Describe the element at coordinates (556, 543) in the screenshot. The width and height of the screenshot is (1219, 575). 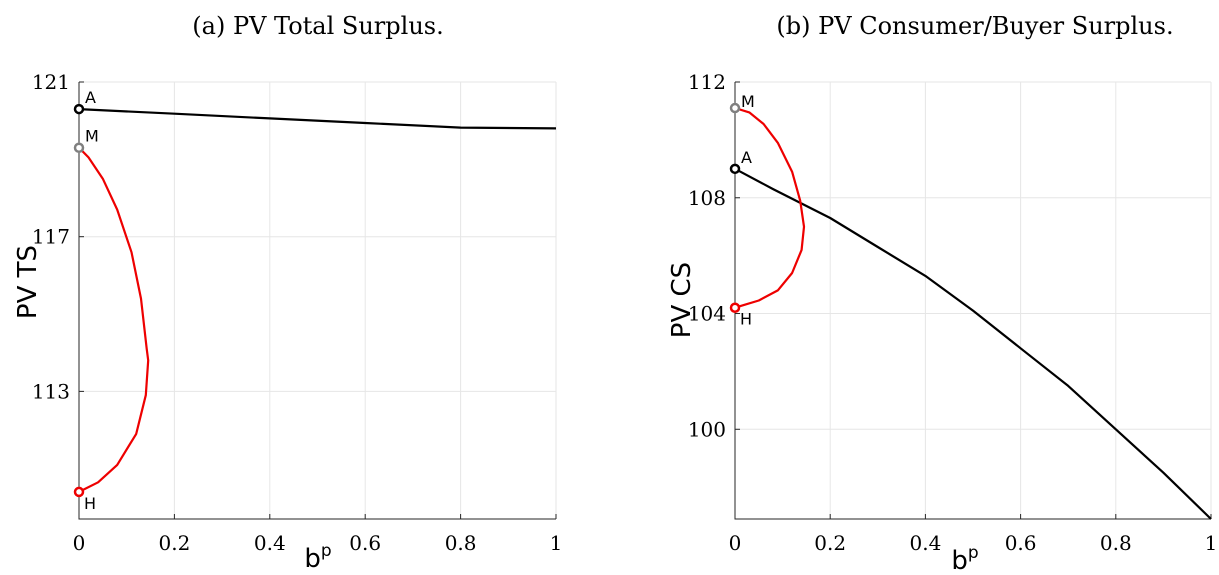
I see `panel-a-xtick-label: 1` at that location.